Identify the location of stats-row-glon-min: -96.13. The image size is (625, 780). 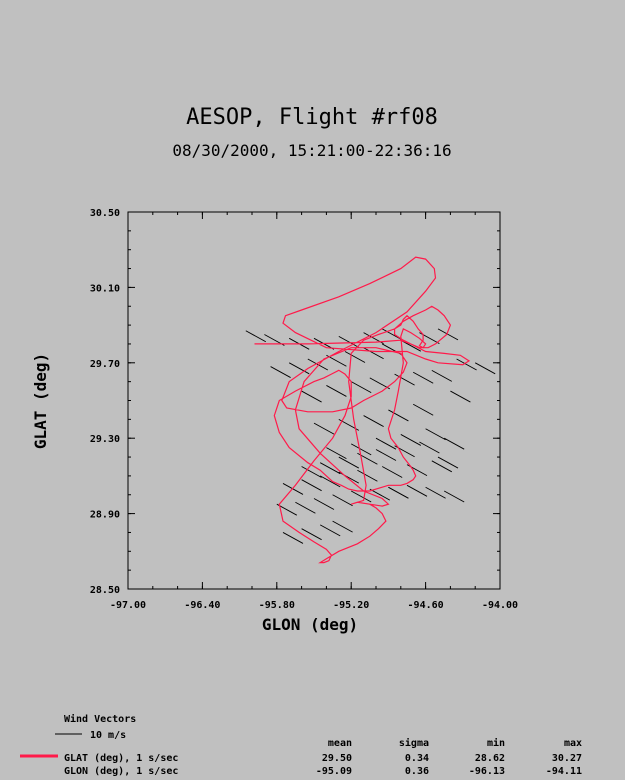
(487, 771).